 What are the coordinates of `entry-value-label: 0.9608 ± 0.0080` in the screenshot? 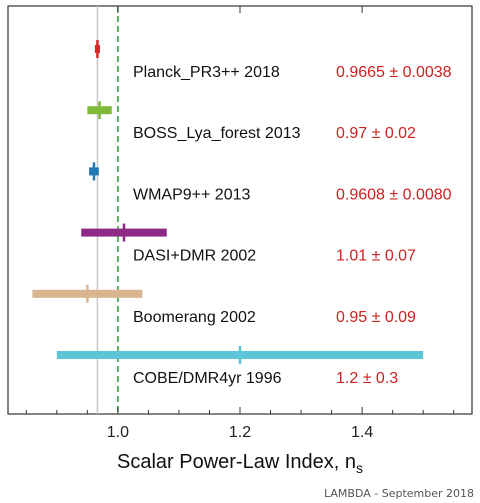 It's located at (394, 194).